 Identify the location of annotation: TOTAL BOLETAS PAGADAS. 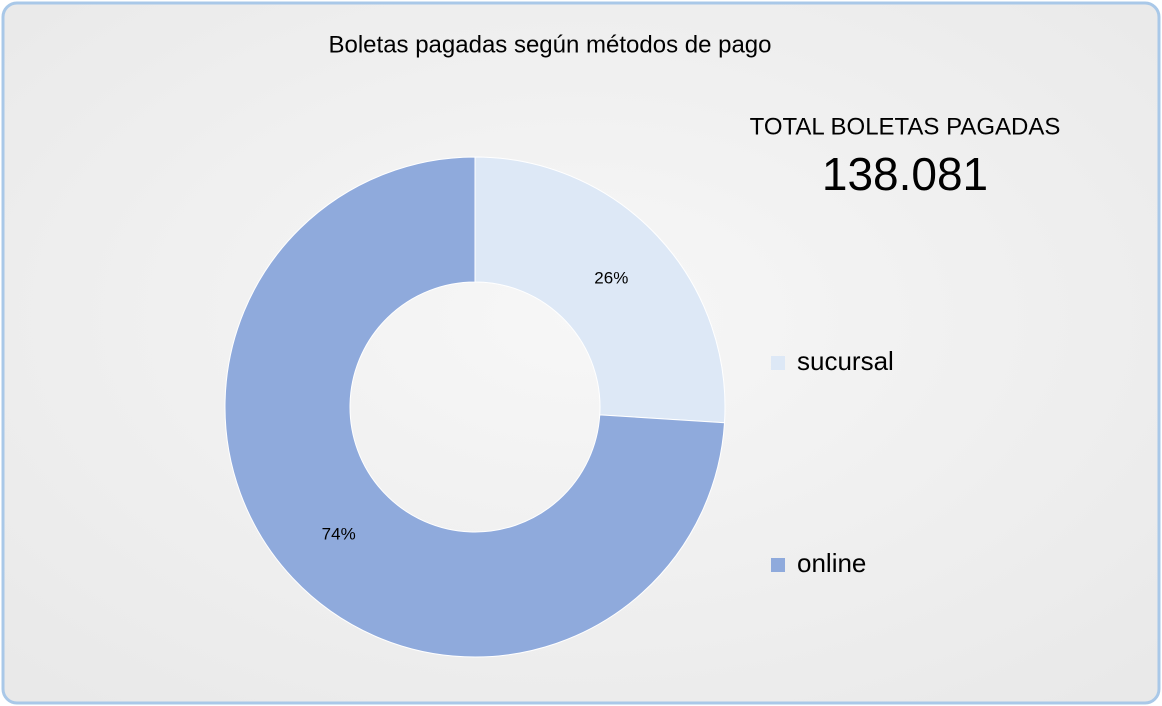
(905, 126).